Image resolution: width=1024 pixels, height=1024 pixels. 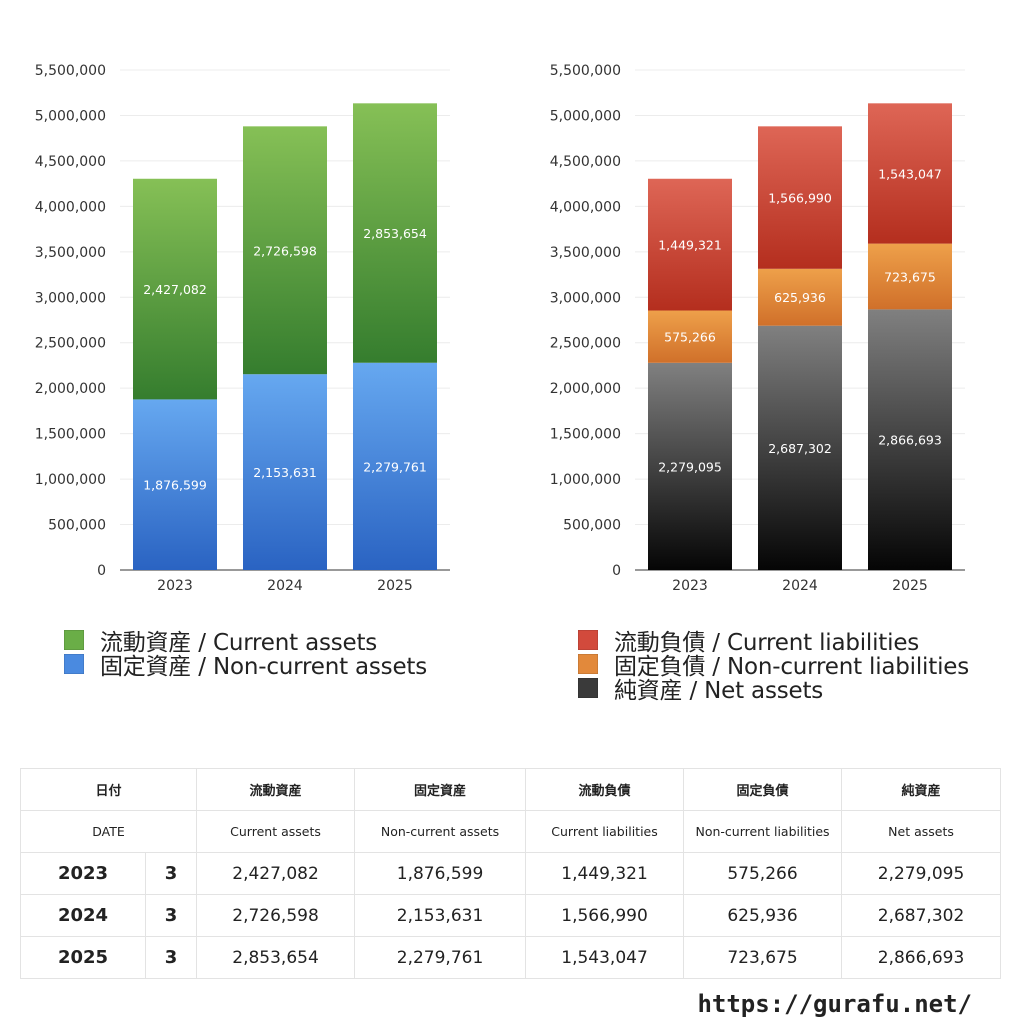 I want to click on table-cell: 2,866,693, so click(x=921, y=957).